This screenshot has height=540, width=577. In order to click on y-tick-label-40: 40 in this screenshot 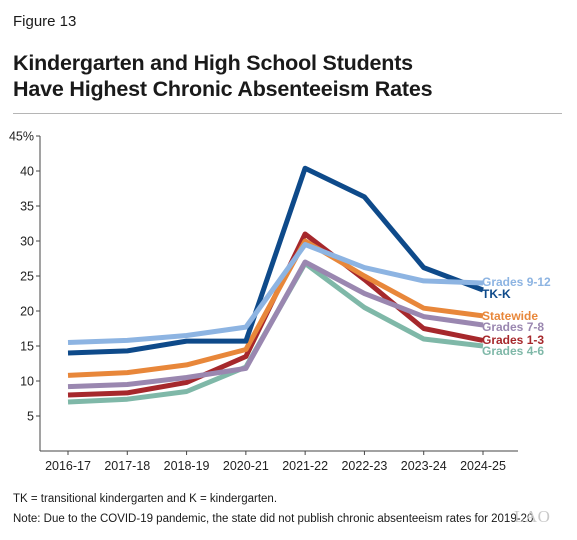, I will do `click(27, 172)`.